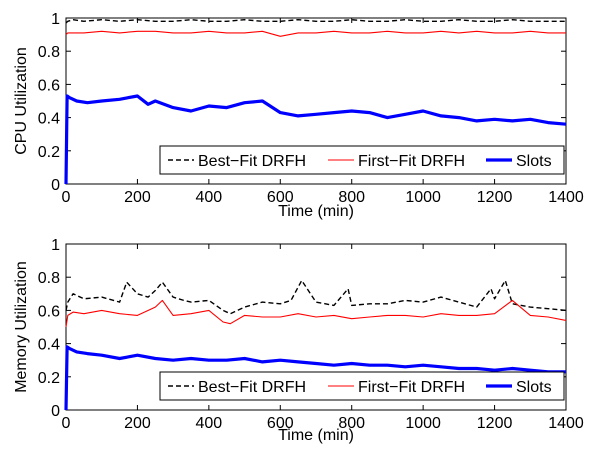  What do you see at coordinates (49, 152) in the screenshot?
I see `y-tick-label-1: 0.2` at bounding box center [49, 152].